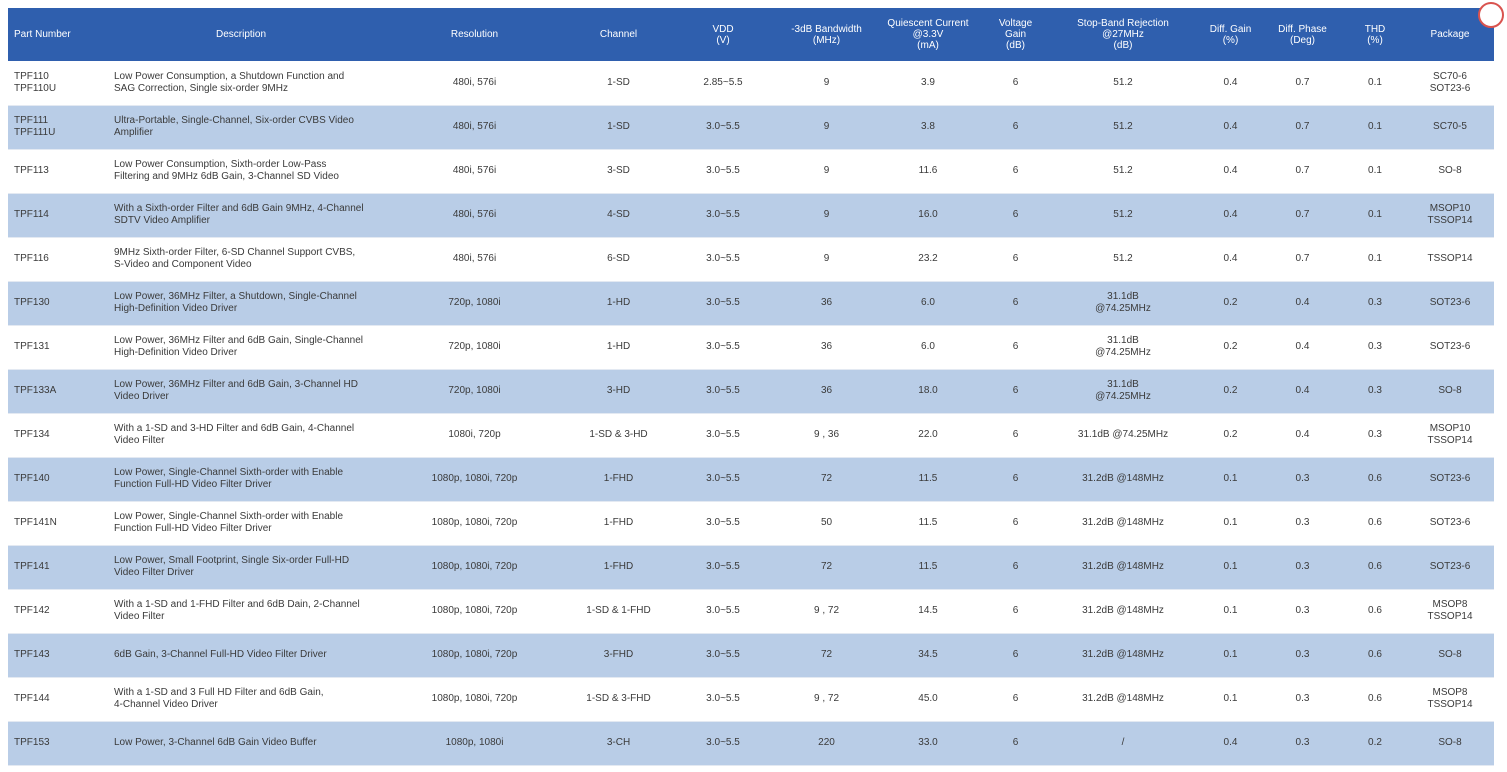 Image resolution: width=1507 pixels, height=772 pixels. What do you see at coordinates (42, 34) in the screenshot?
I see `header-part-number: Part Number` at bounding box center [42, 34].